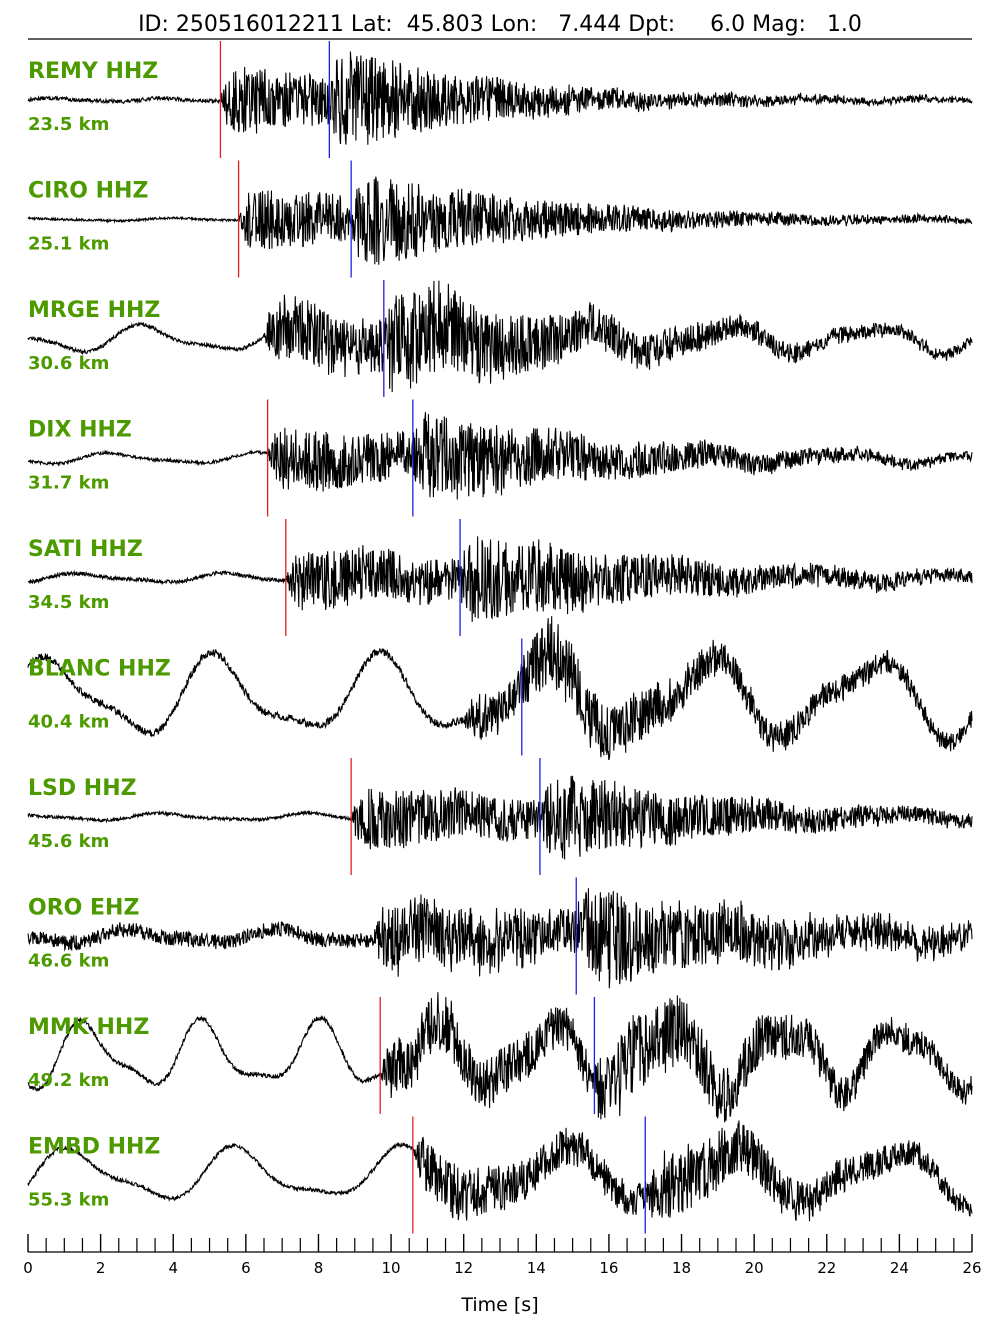 Image resolution: width=1000 pixels, height=1333 pixels. What do you see at coordinates (93, 71) in the screenshot?
I see `station-label: REMY HHZ` at bounding box center [93, 71].